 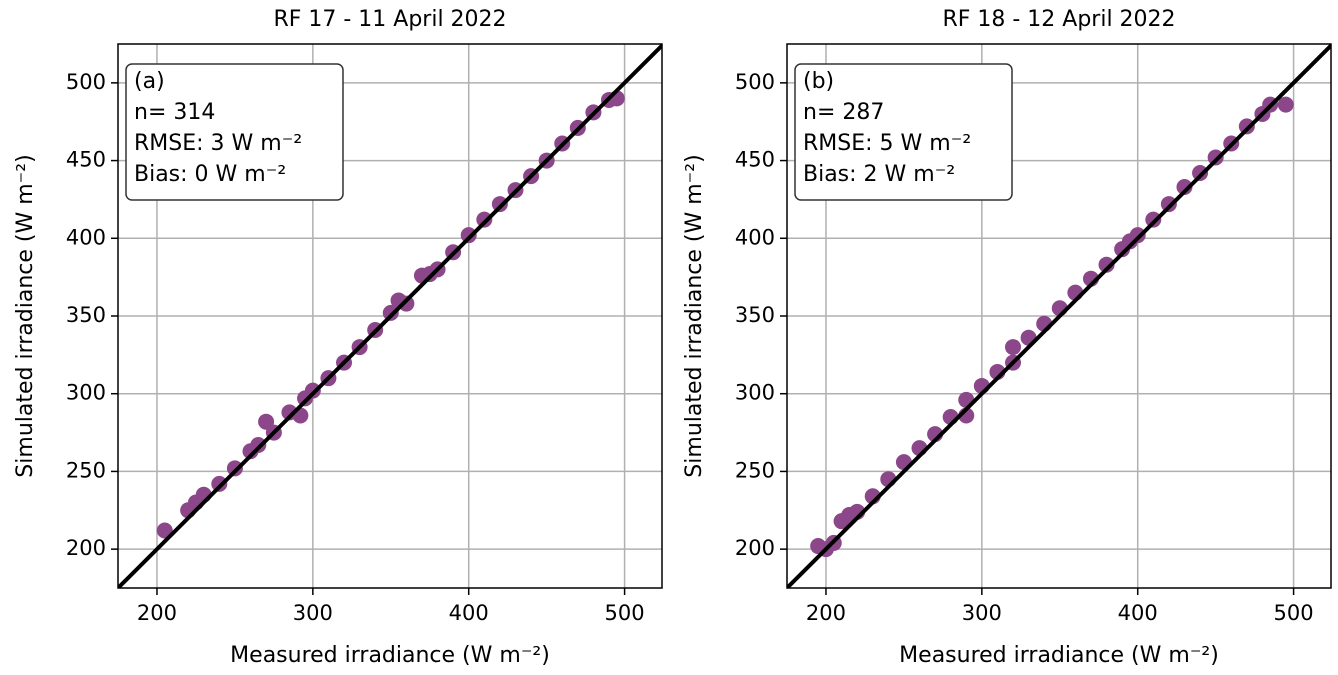 What do you see at coordinates (149, 81) in the screenshot?
I see `annotation-text: (a)` at bounding box center [149, 81].